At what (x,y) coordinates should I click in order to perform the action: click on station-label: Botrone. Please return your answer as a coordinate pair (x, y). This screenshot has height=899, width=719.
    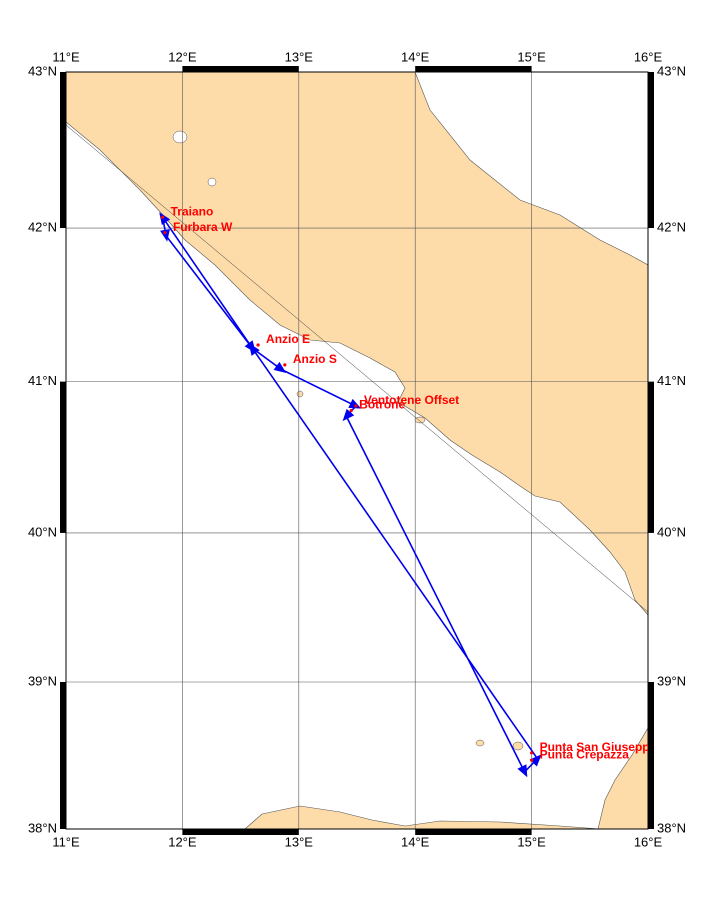
    Looking at the image, I should click on (382, 405).